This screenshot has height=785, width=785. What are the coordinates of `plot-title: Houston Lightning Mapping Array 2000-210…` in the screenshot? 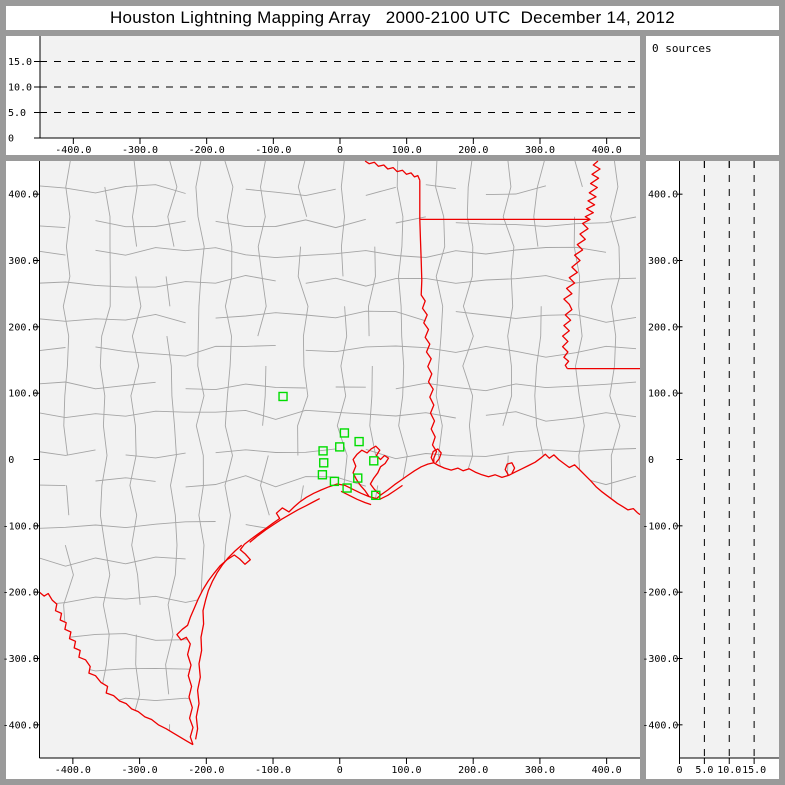 It's located at (392, 17).